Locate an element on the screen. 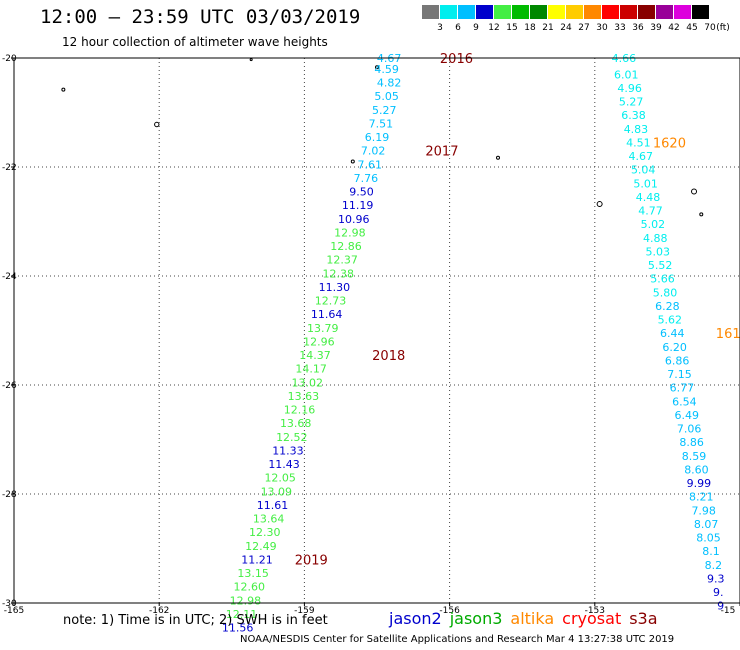  colorbar-label: 21 is located at coordinates (548, 28).